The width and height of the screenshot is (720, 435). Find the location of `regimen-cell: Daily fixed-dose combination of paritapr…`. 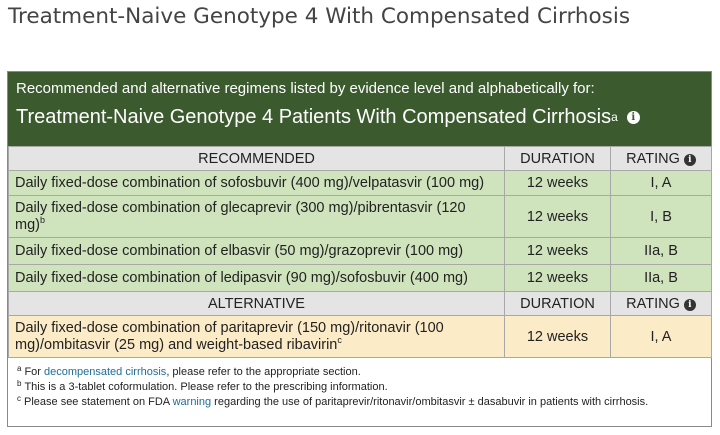

regimen-cell: Daily fixed-dose combination of paritapr… is located at coordinates (256, 336).